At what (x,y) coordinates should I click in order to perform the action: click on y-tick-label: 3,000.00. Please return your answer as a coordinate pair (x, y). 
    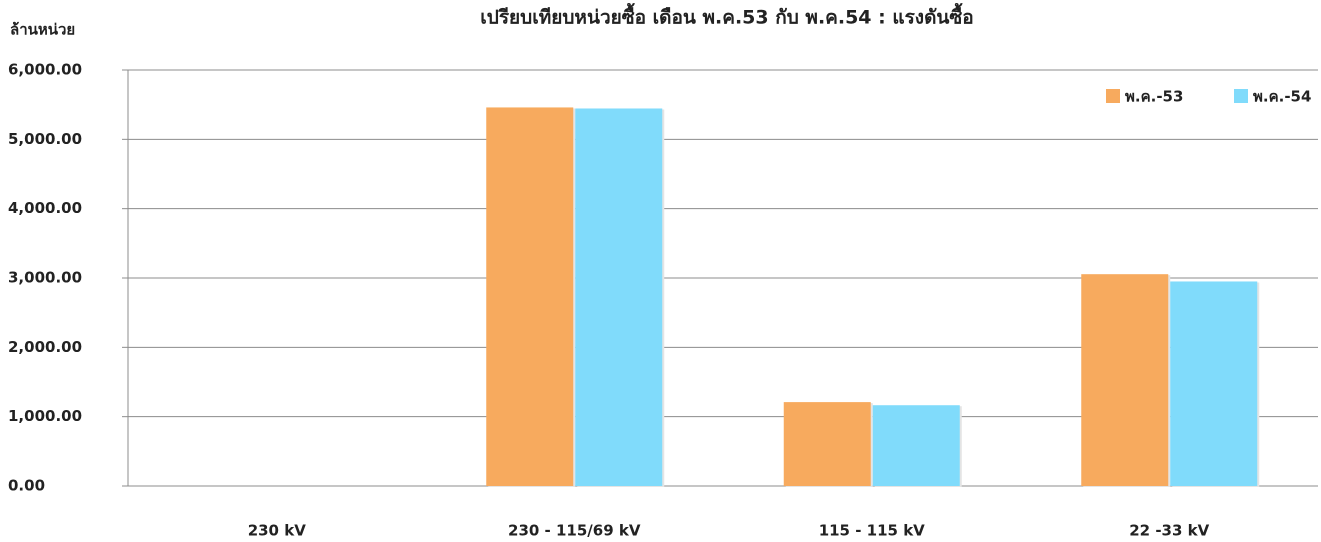
    Looking at the image, I should click on (45, 278).